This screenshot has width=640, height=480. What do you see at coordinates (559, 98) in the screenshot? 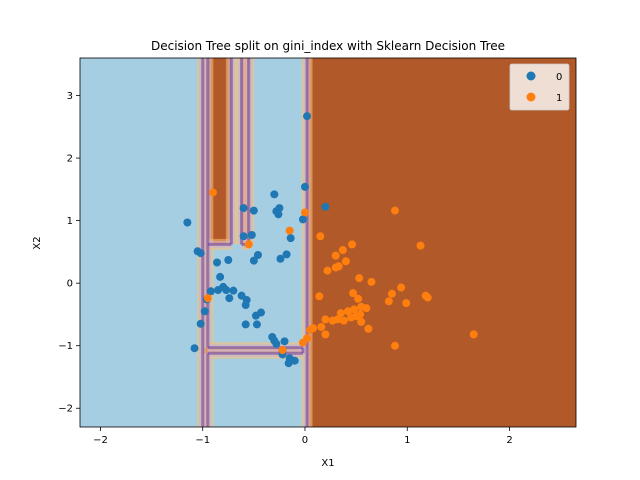
I see `legend-label-1: 1` at bounding box center [559, 98].